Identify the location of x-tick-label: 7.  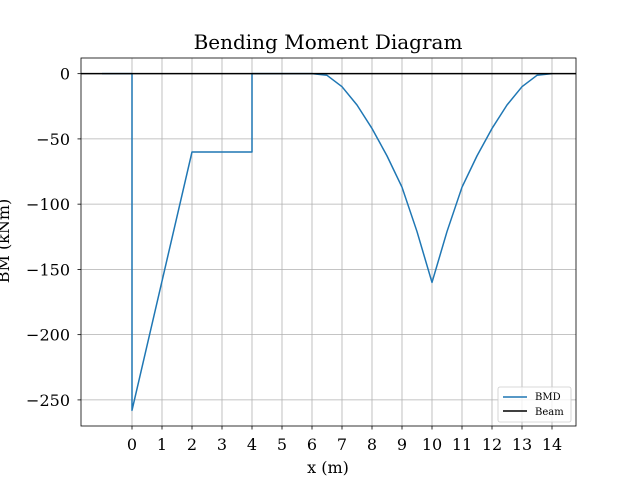
(342, 444).